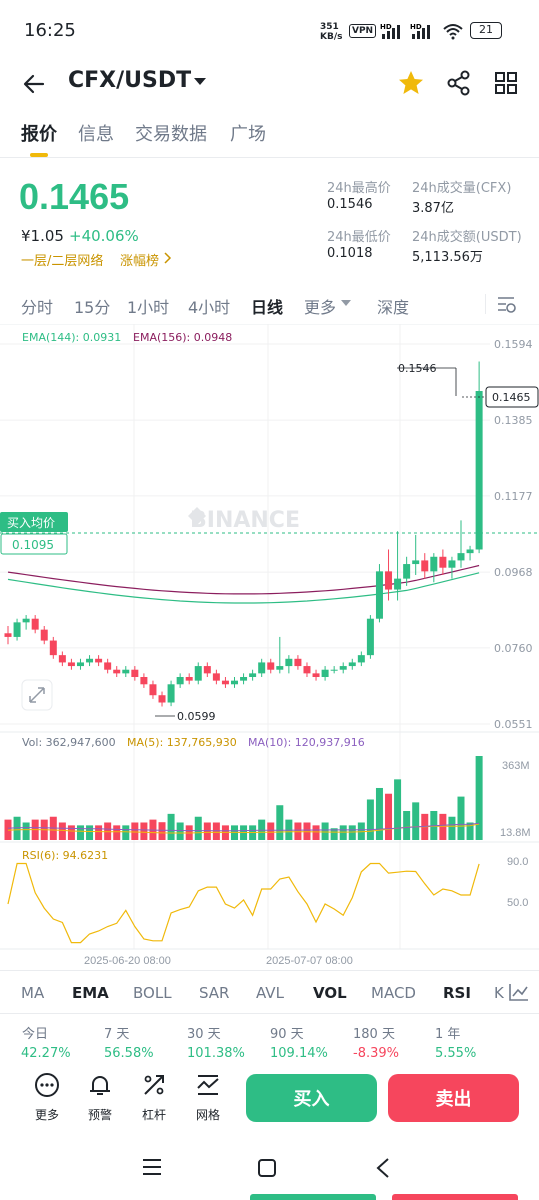  Describe the element at coordinates (411, 83) in the screenshot. I see `star-icon` at that location.